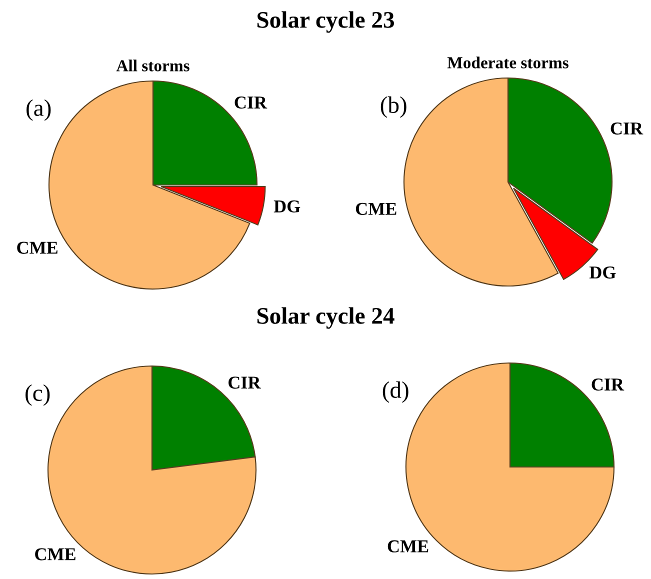  I want to click on text: Solar cycle 24, so click(325, 318).